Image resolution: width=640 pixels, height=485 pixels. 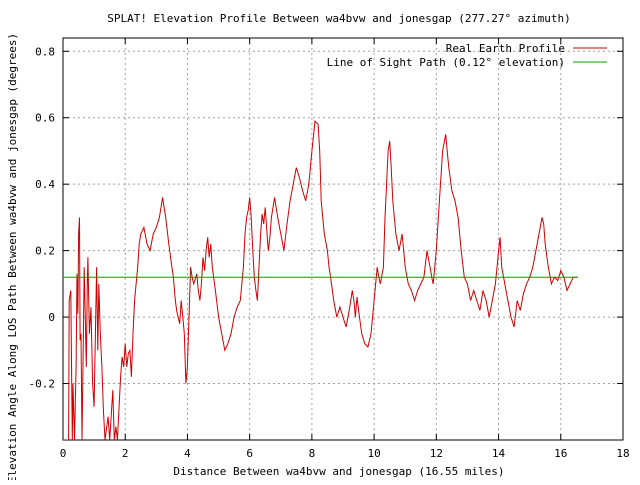 What do you see at coordinates (505, 48) in the screenshot?
I see `legend-label-real-earth: Real Earth Profile` at bounding box center [505, 48].